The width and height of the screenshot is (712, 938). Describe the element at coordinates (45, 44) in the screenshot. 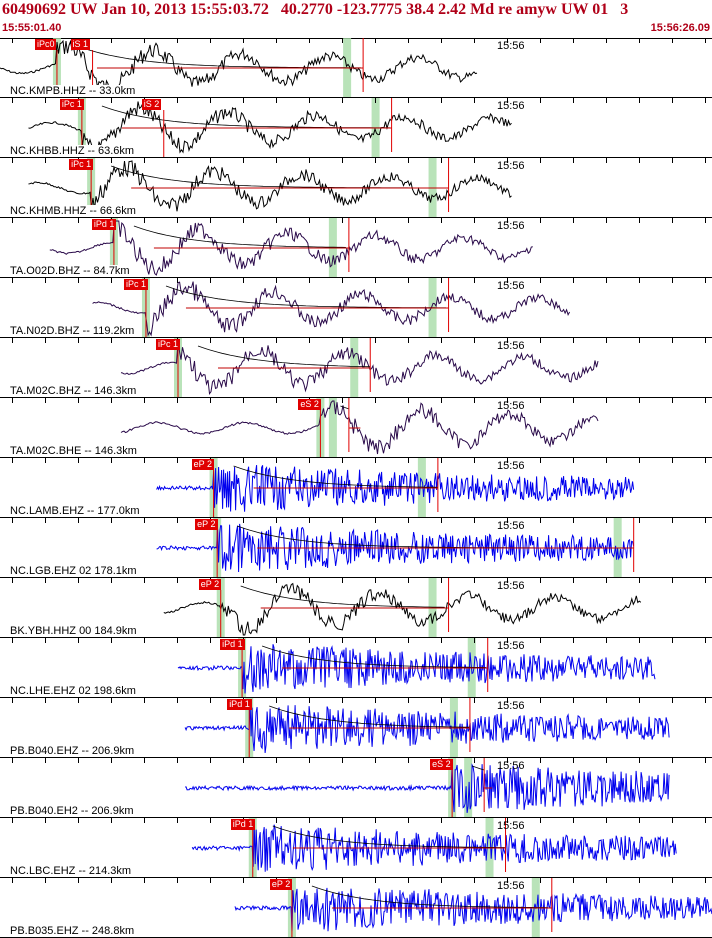

I see `phase-pick-flag: iPc0` at that location.